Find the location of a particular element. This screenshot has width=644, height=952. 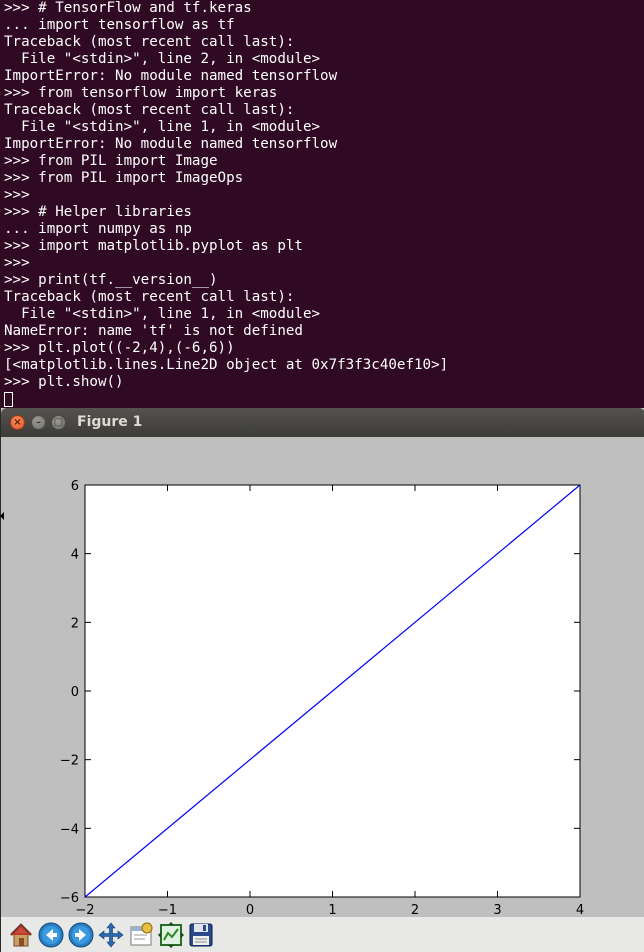

terminal-cursor-line is located at coordinates (324, 399).